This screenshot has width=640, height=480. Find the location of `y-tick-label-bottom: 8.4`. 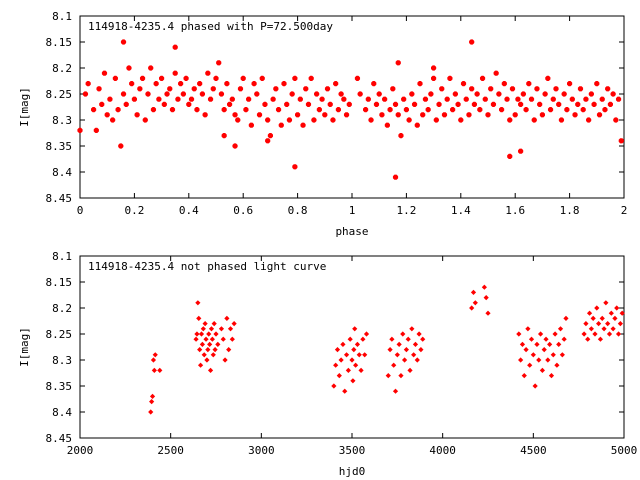

y-tick-label-bottom: 8.4 is located at coordinates (62, 412).